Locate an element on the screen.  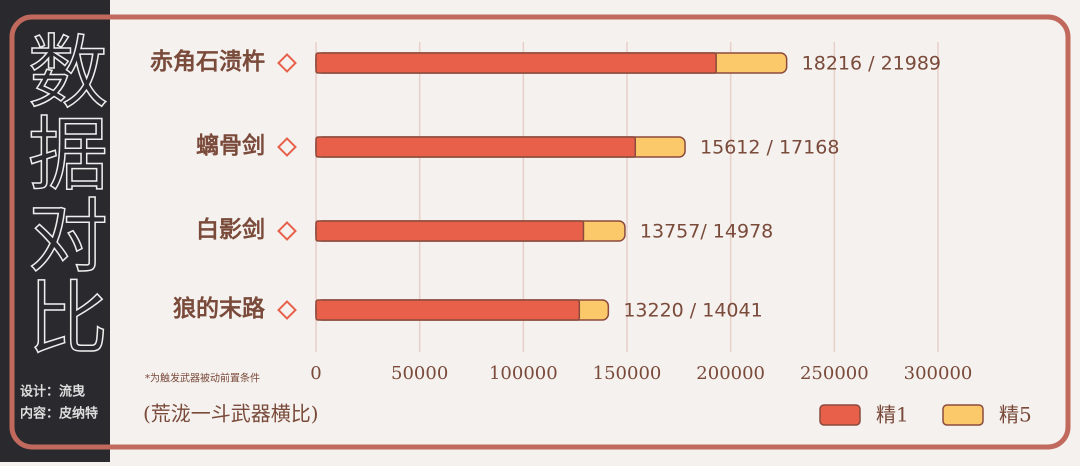
side-title: 数据对比 is located at coordinates (61, 194).